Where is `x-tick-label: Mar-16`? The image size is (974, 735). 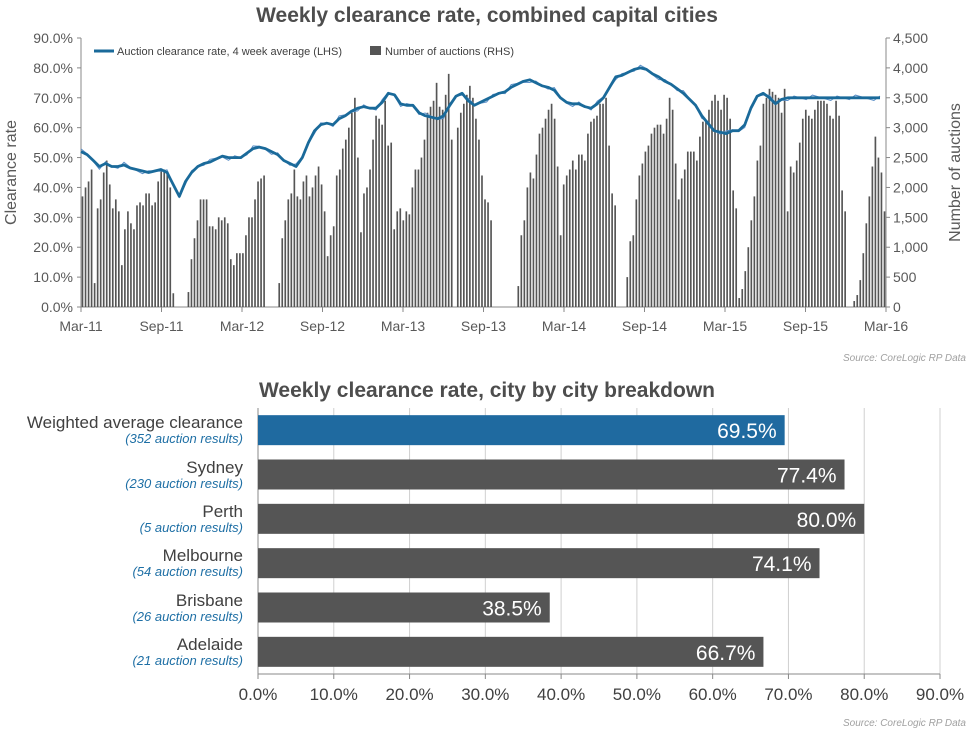
x-tick-label: Mar-16 is located at coordinates (886, 326).